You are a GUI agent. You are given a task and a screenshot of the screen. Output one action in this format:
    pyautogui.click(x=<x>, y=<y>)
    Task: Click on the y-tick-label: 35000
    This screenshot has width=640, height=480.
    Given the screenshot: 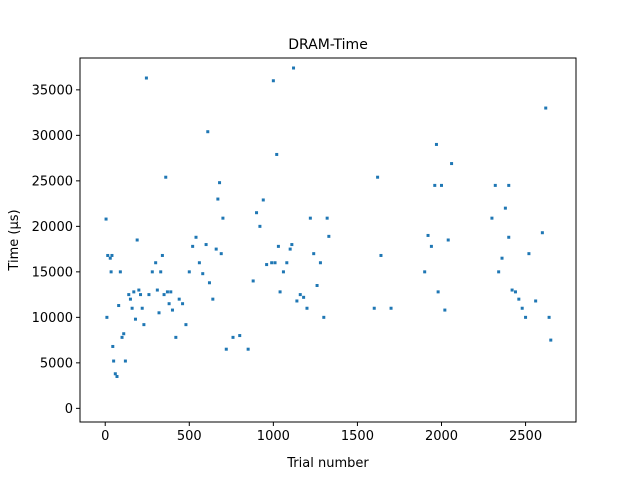 What is the action you would take?
    pyautogui.click(x=52, y=90)
    